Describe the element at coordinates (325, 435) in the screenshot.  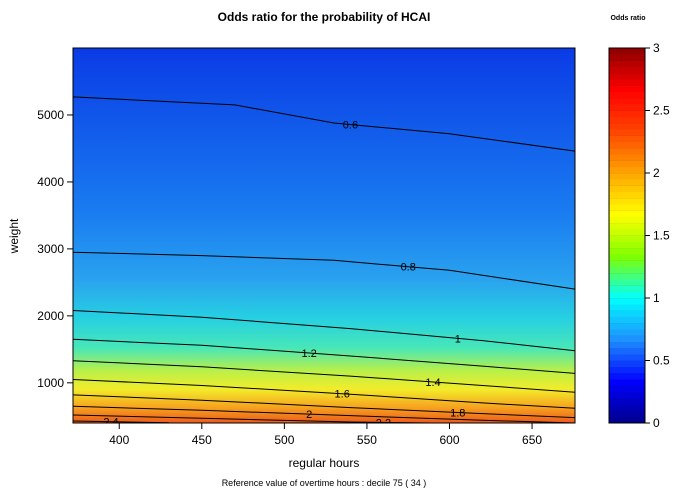
I see `x-axis: 400 450 500 550 600 650` at that location.